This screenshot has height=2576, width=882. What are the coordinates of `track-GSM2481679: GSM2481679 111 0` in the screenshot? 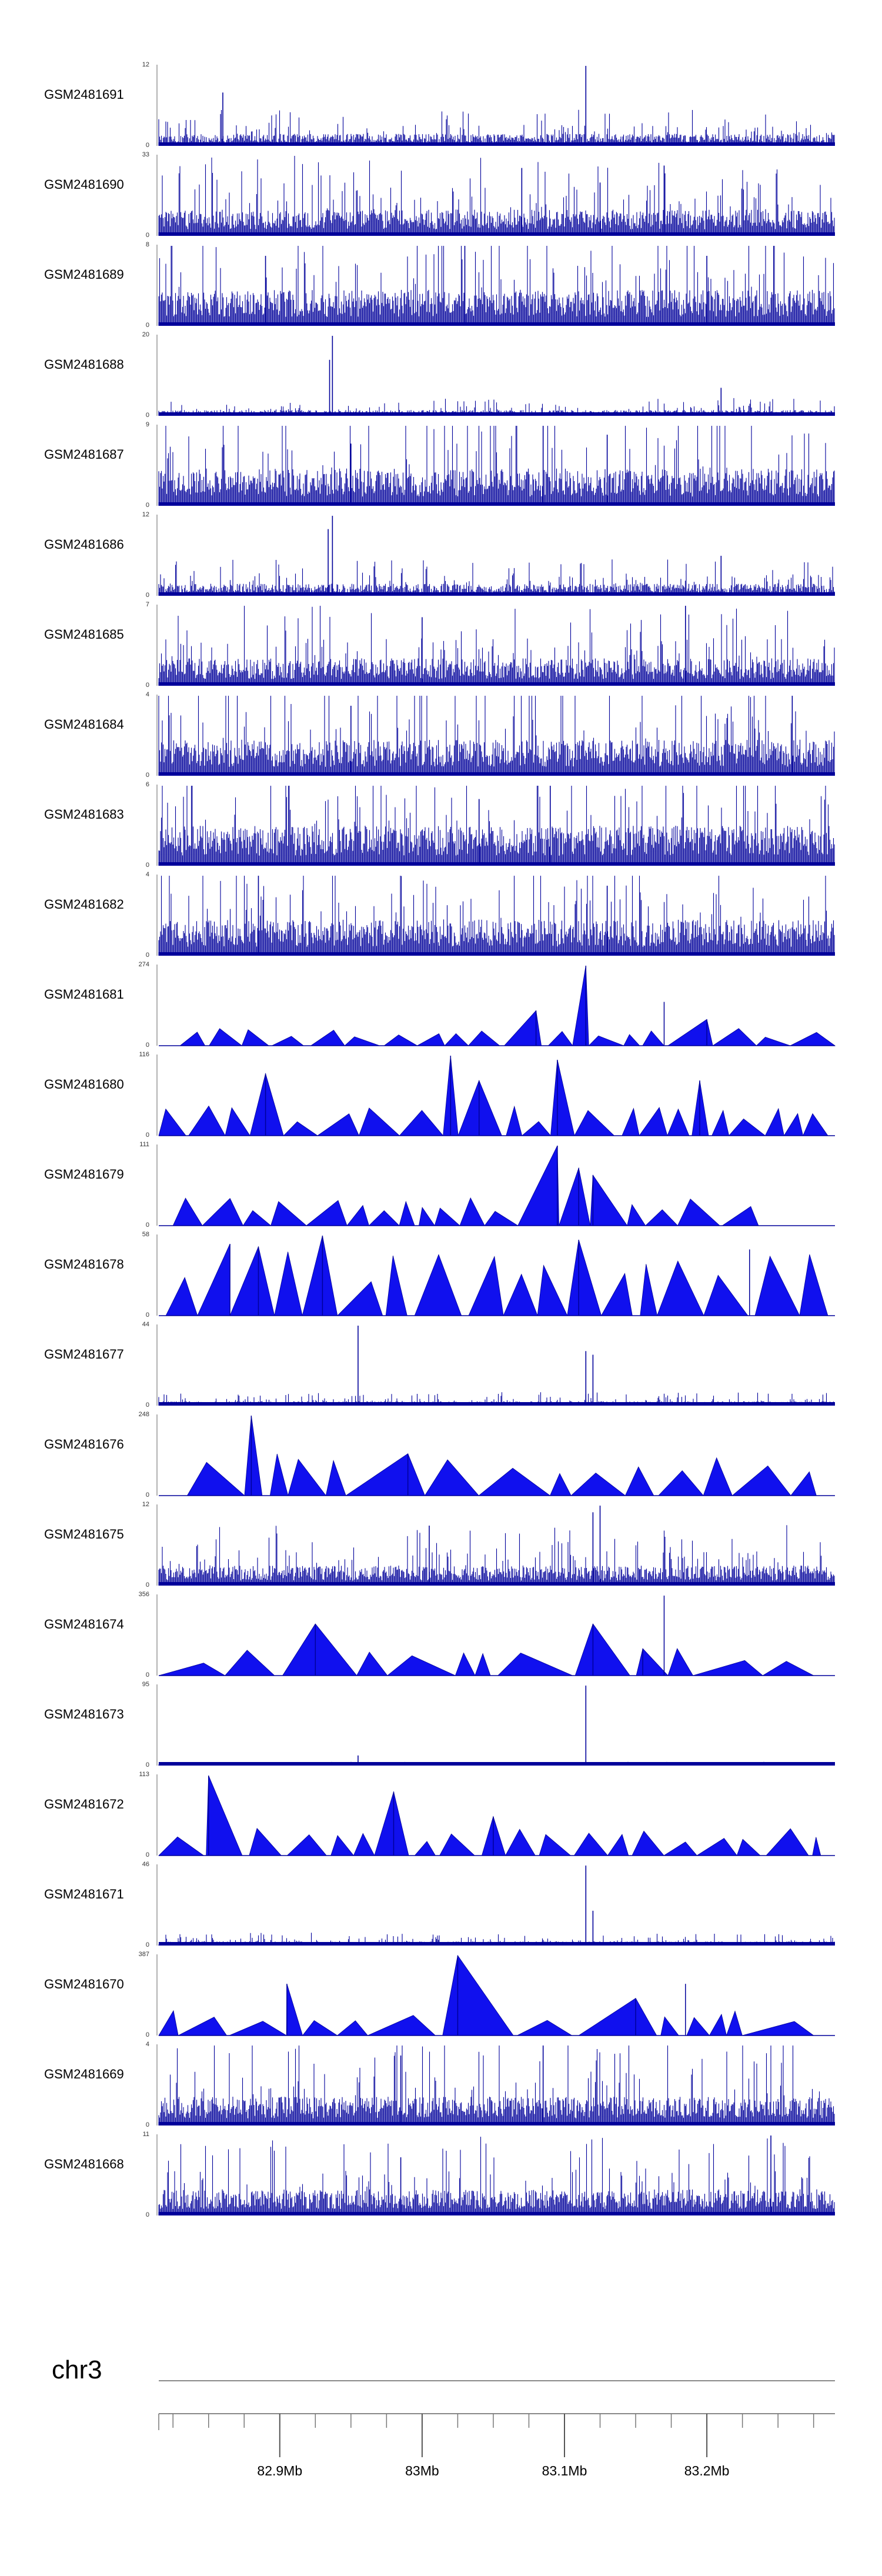 It's located at (441, 1187).